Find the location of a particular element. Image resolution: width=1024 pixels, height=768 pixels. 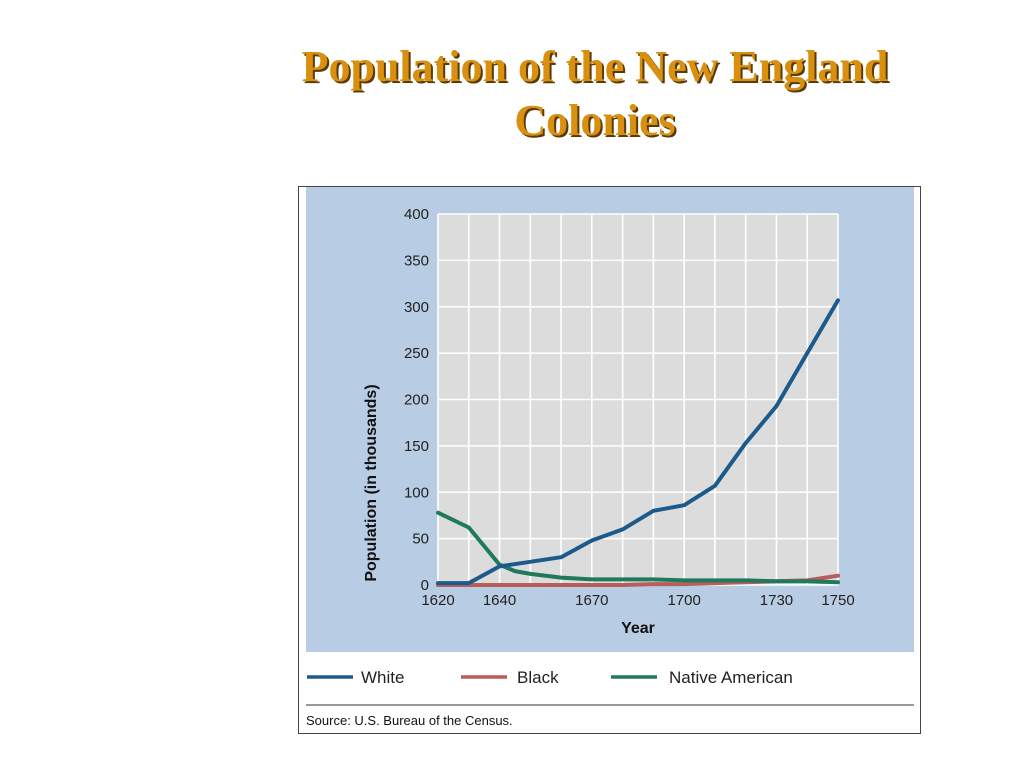

y-tick-label: 400 is located at coordinates (416, 214).